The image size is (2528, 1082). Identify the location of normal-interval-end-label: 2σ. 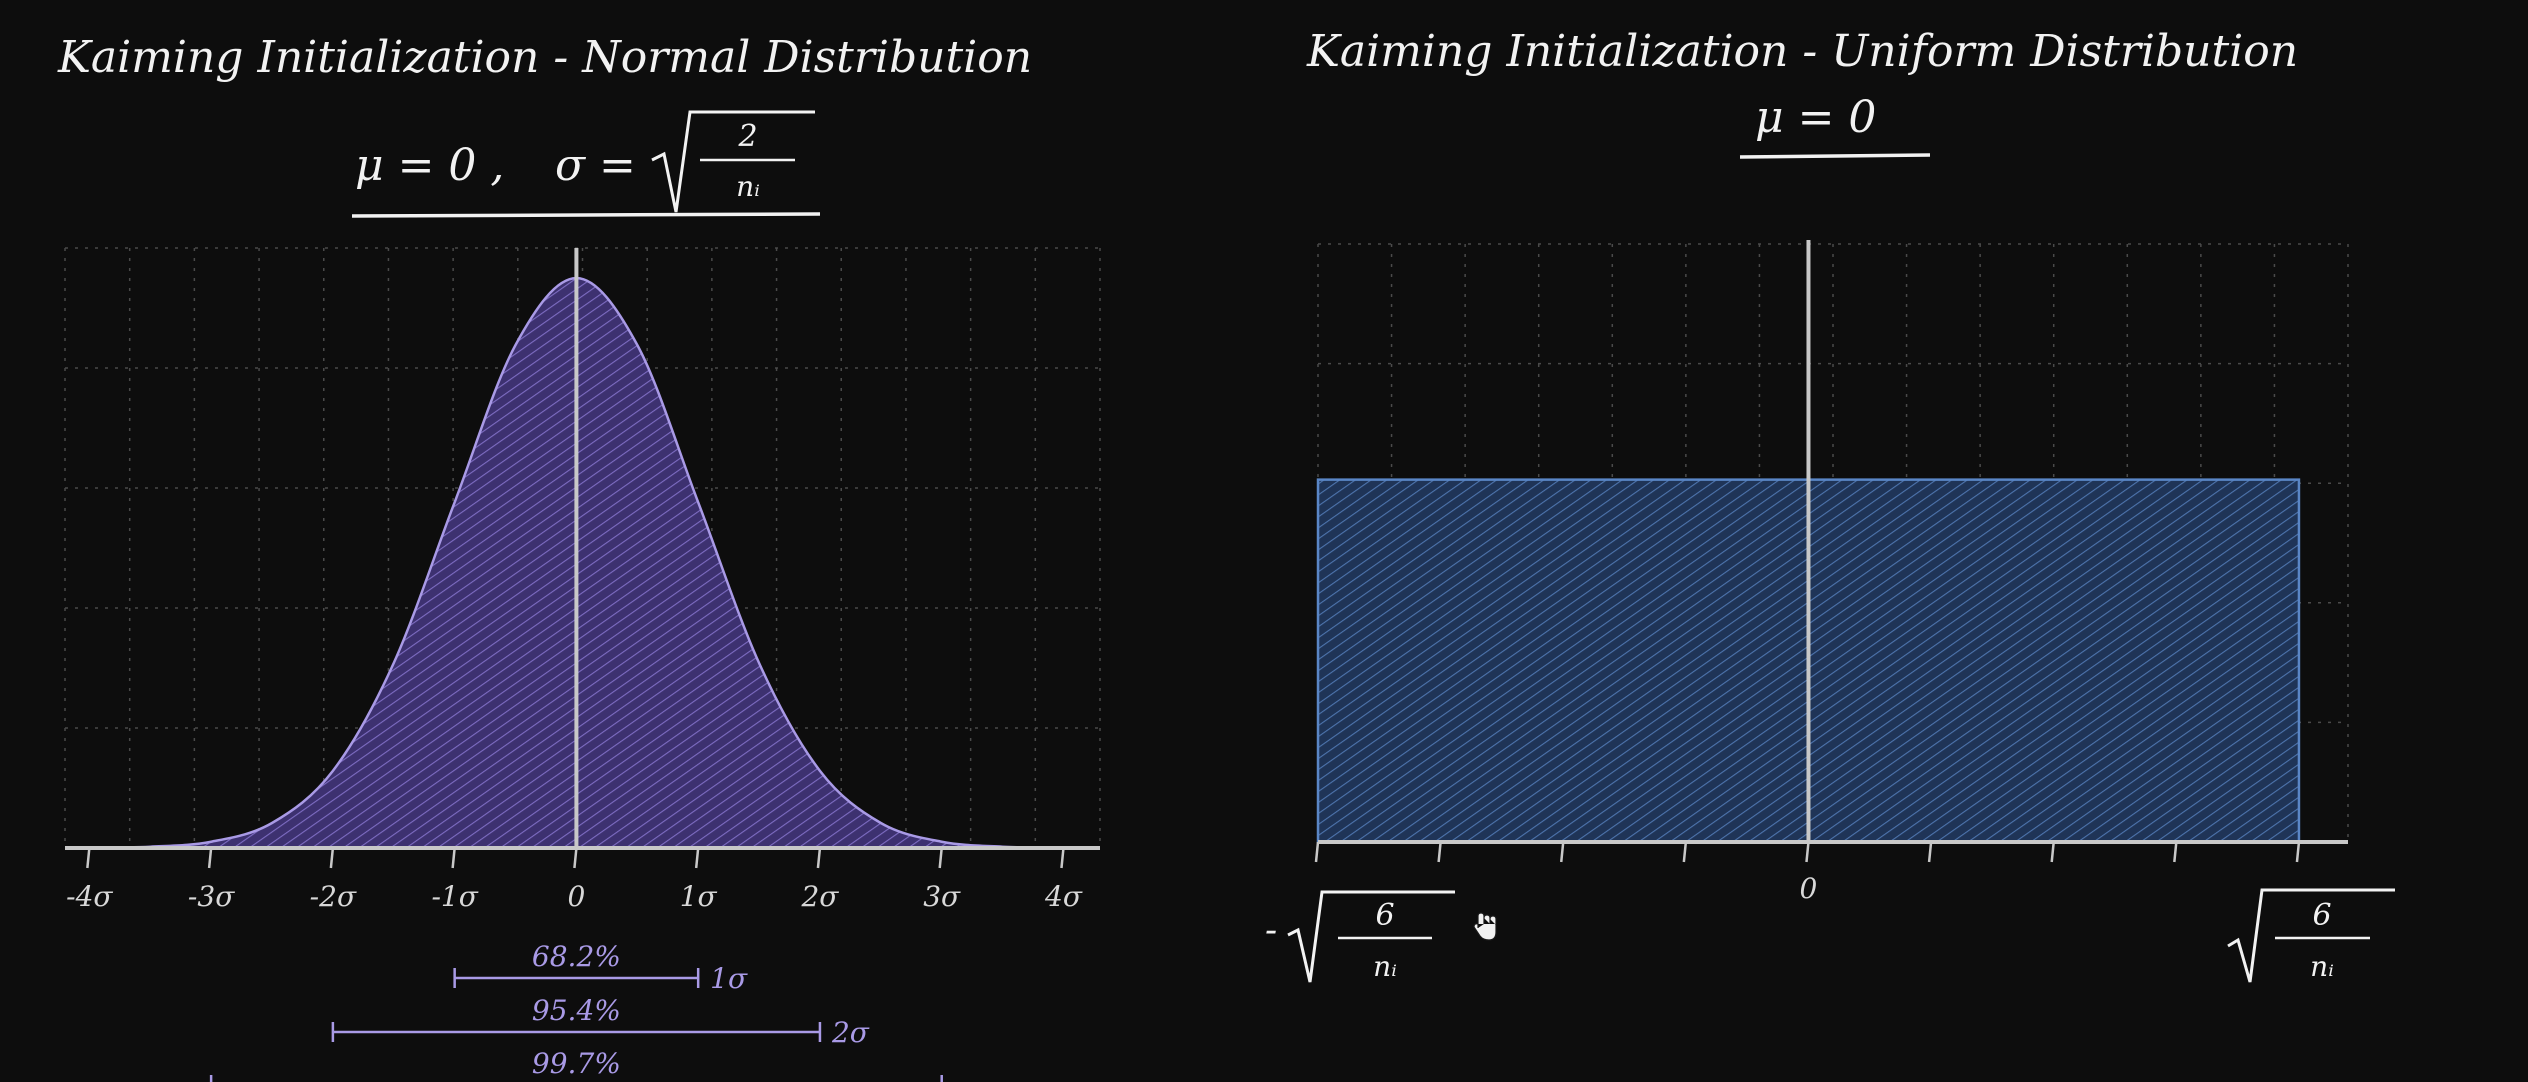
(850, 1032).